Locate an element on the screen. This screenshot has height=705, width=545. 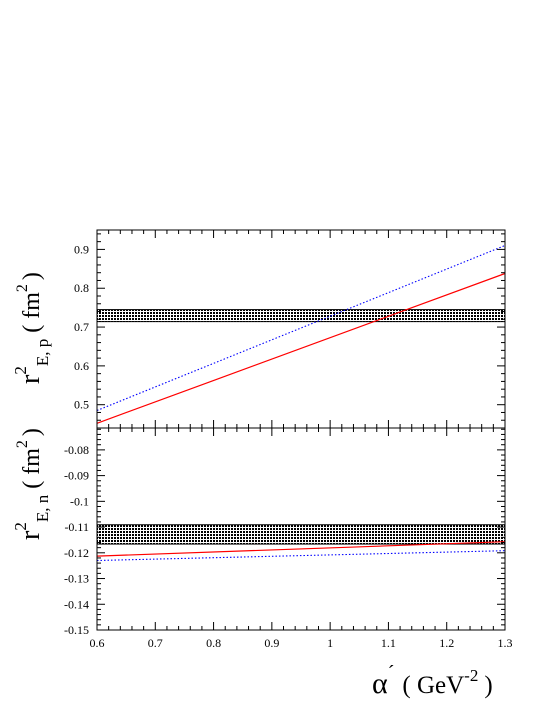
top-ylabel-sup: 2 is located at coordinates (20, 370).